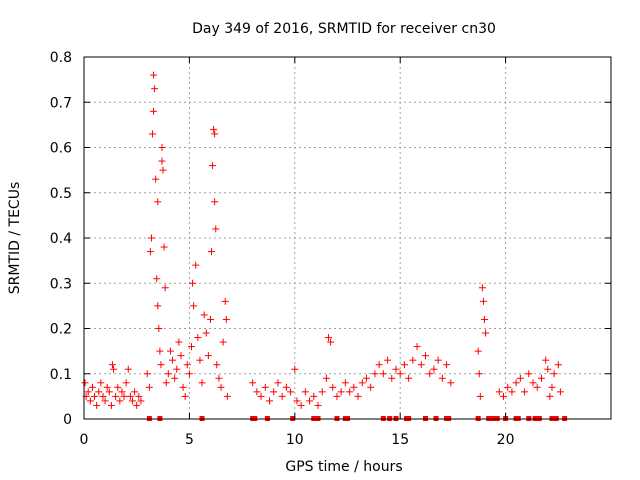 This screenshot has height=480, width=640. I want to click on x-tick-label: 10, so click(295, 440).